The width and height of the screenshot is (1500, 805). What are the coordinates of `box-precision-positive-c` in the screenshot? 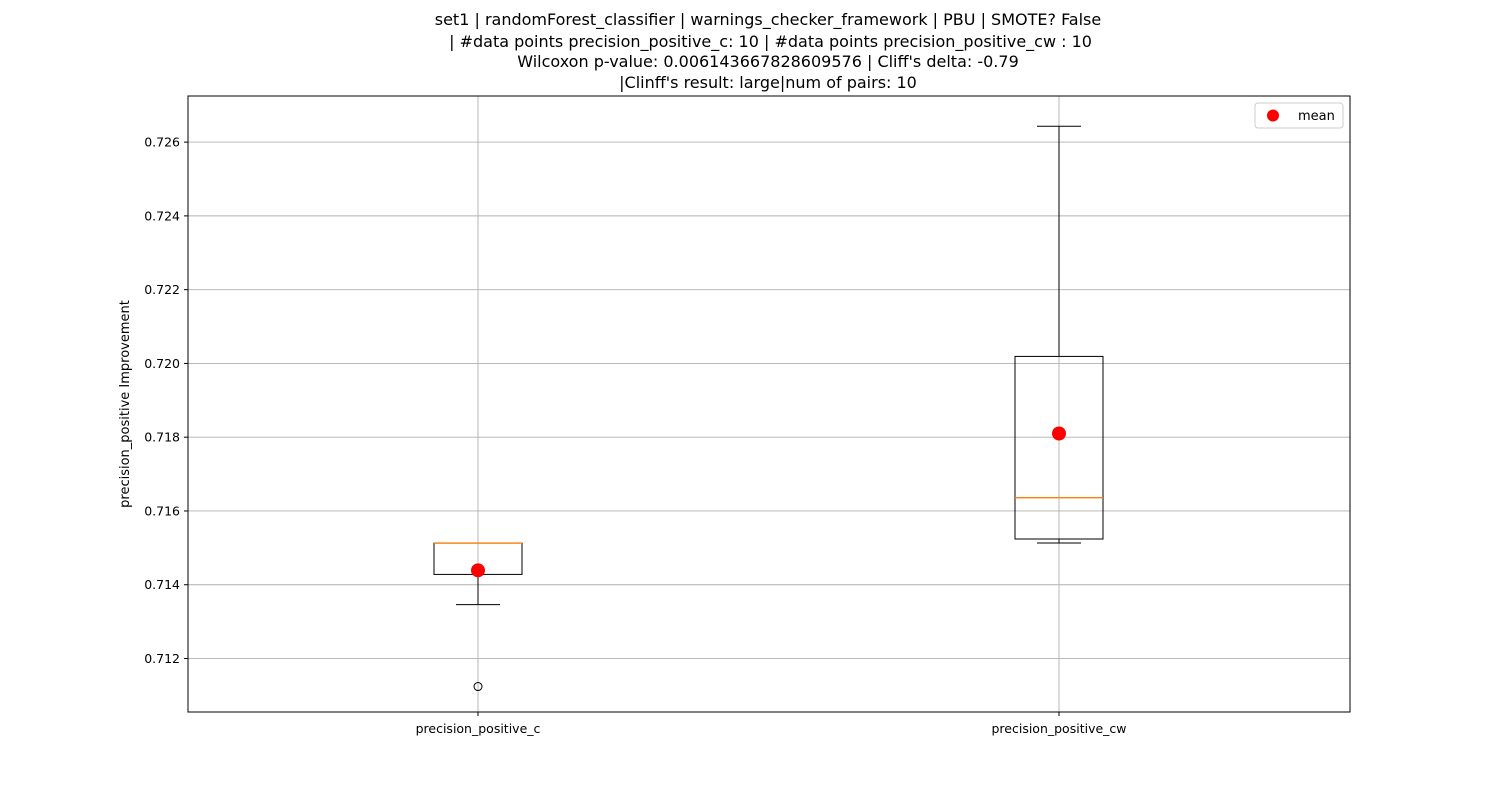 It's located at (478, 617).